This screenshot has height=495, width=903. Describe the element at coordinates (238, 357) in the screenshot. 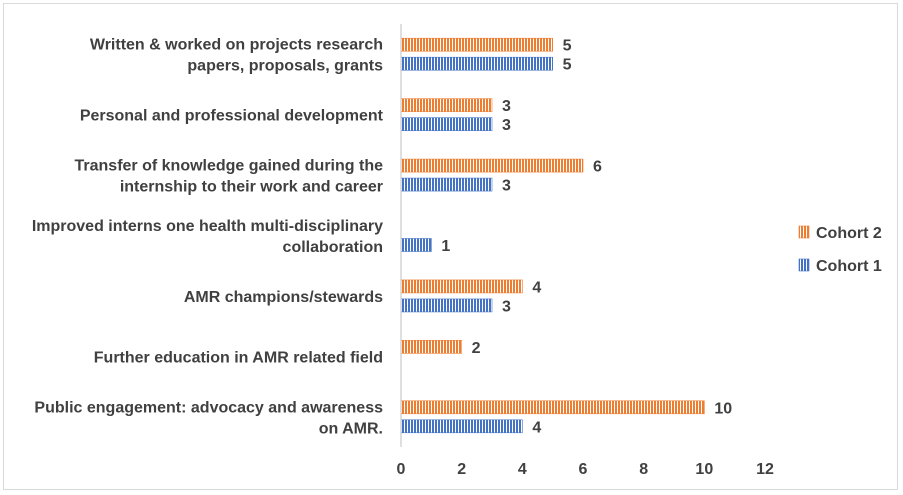

I see `category-label: Further education in AMR related field` at that location.